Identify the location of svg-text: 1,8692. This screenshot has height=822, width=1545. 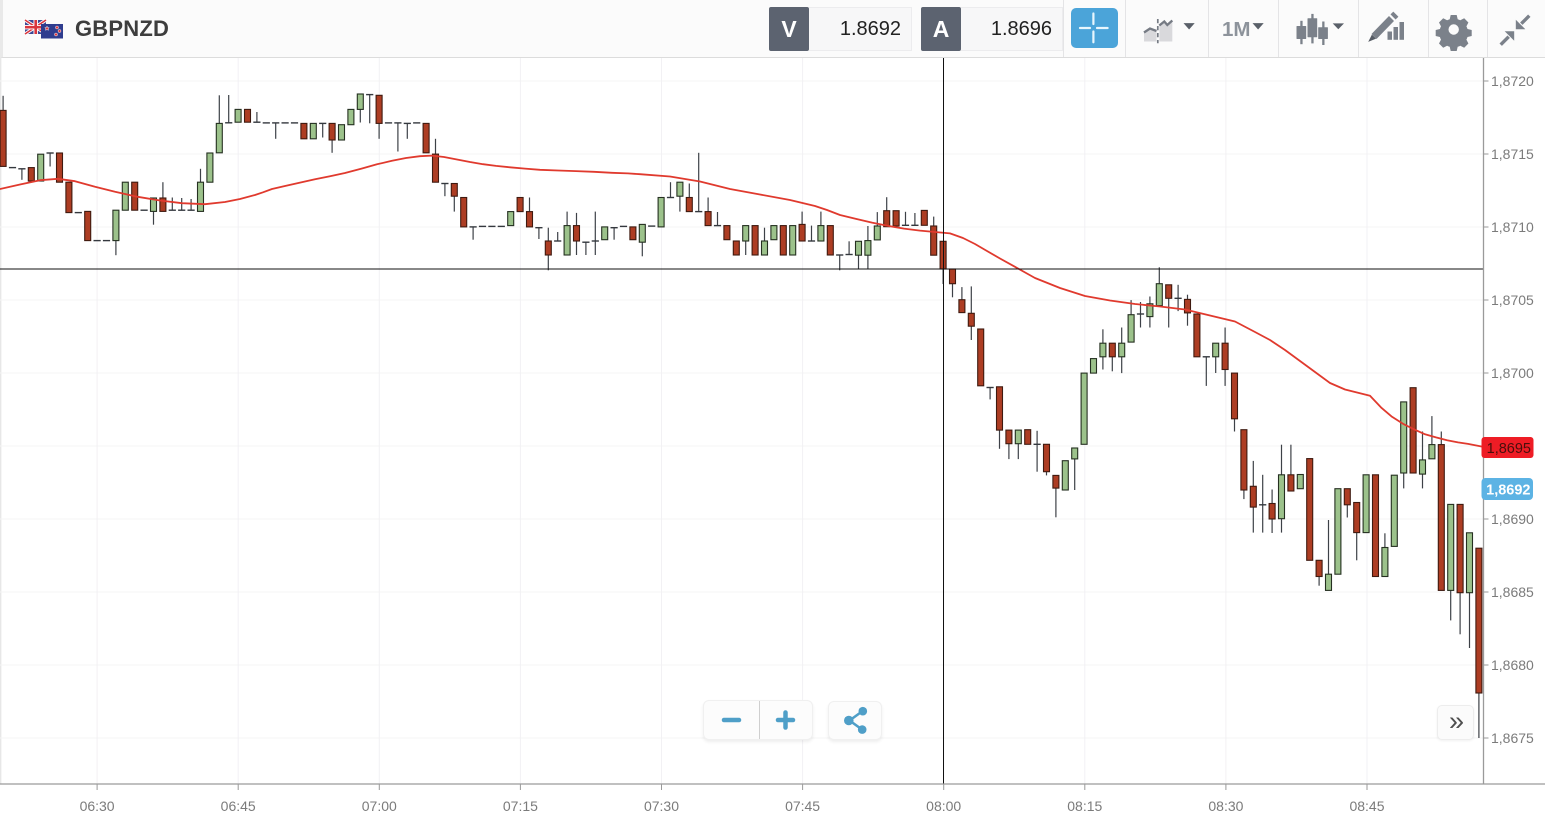
(1508, 491).